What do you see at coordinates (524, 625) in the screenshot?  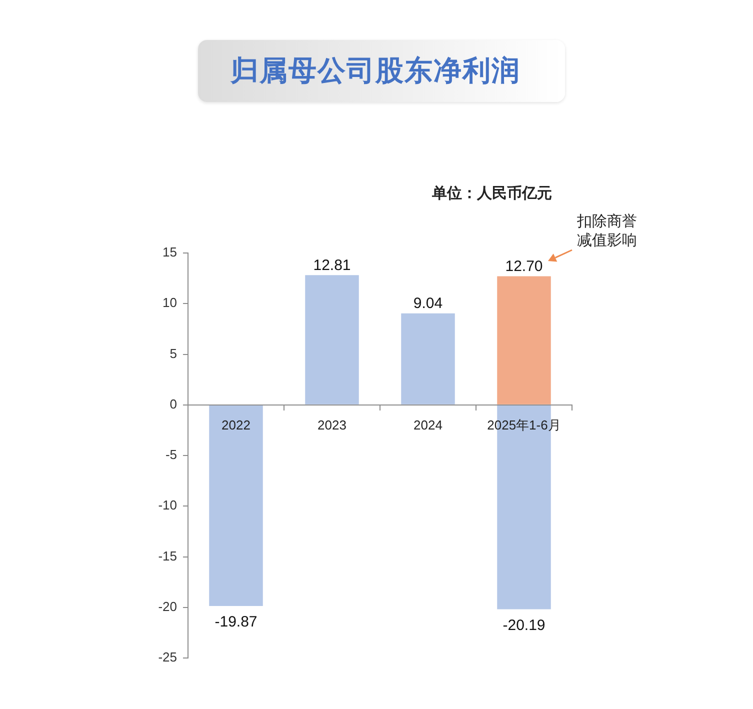 I see `data-label: -20.19` at bounding box center [524, 625].